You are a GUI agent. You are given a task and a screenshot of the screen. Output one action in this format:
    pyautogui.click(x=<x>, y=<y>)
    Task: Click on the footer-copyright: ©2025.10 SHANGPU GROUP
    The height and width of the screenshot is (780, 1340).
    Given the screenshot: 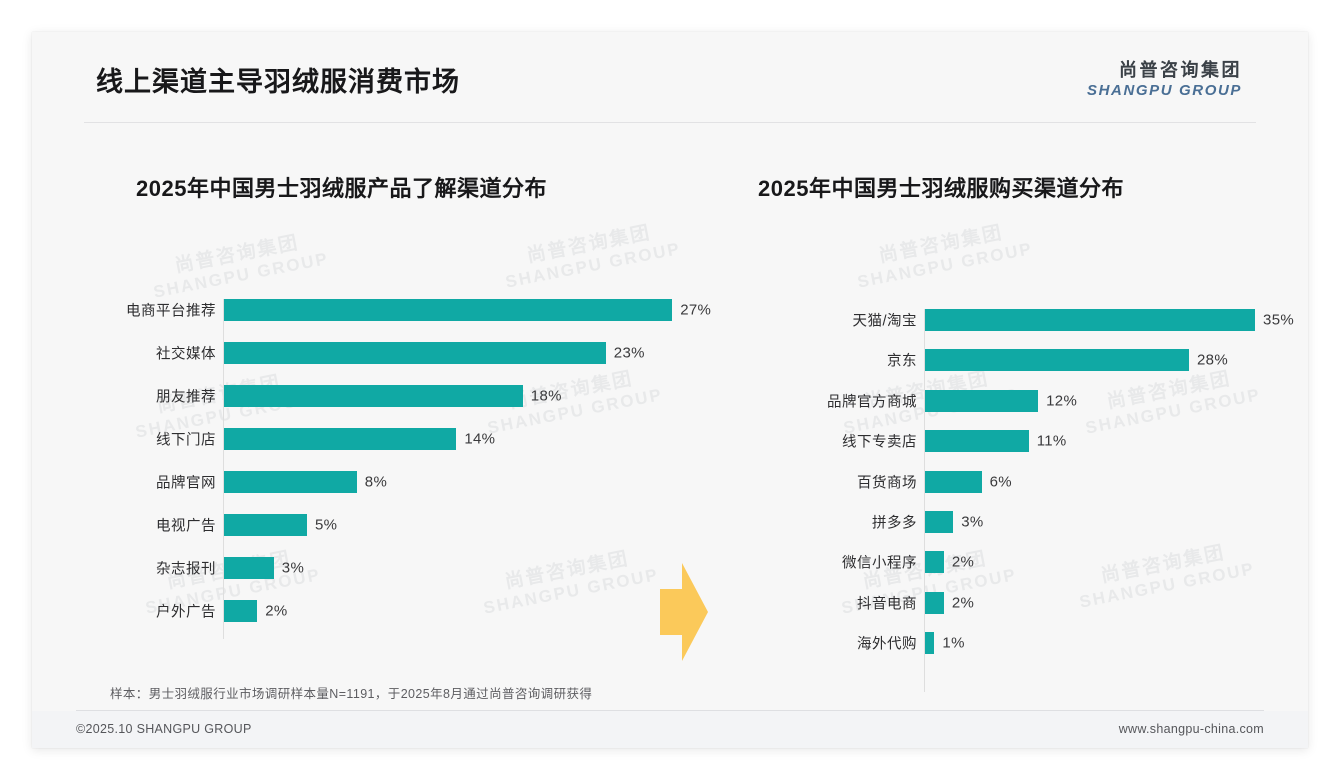 What is the action you would take?
    pyautogui.click(x=164, y=729)
    